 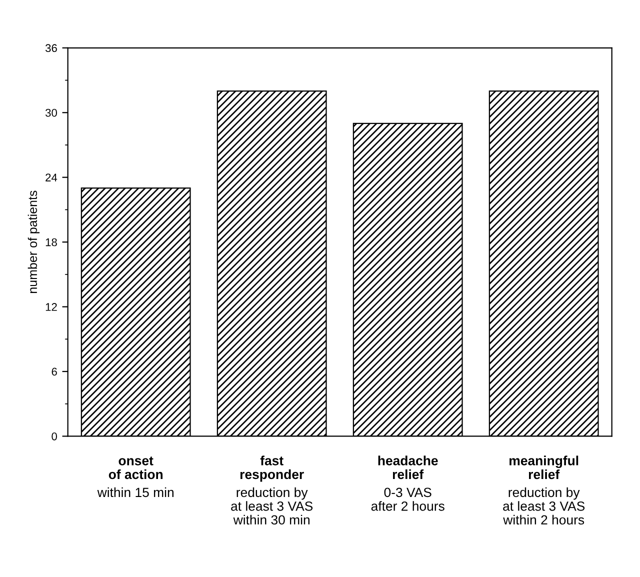 What do you see at coordinates (34, 241) in the screenshot?
I see `y-axis-title: number of patients` at bounding box center [34, 241].